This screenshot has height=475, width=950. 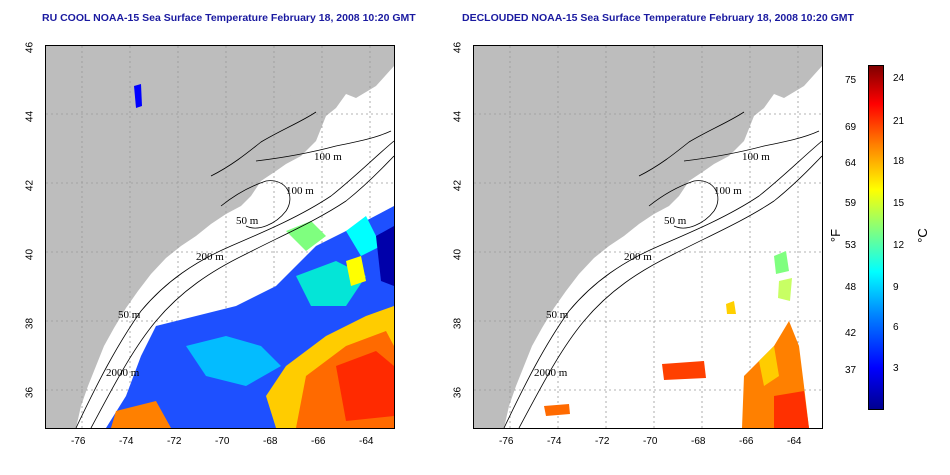 I want to click on colorbar-c-tick: 24, so click(x=899, y=78).